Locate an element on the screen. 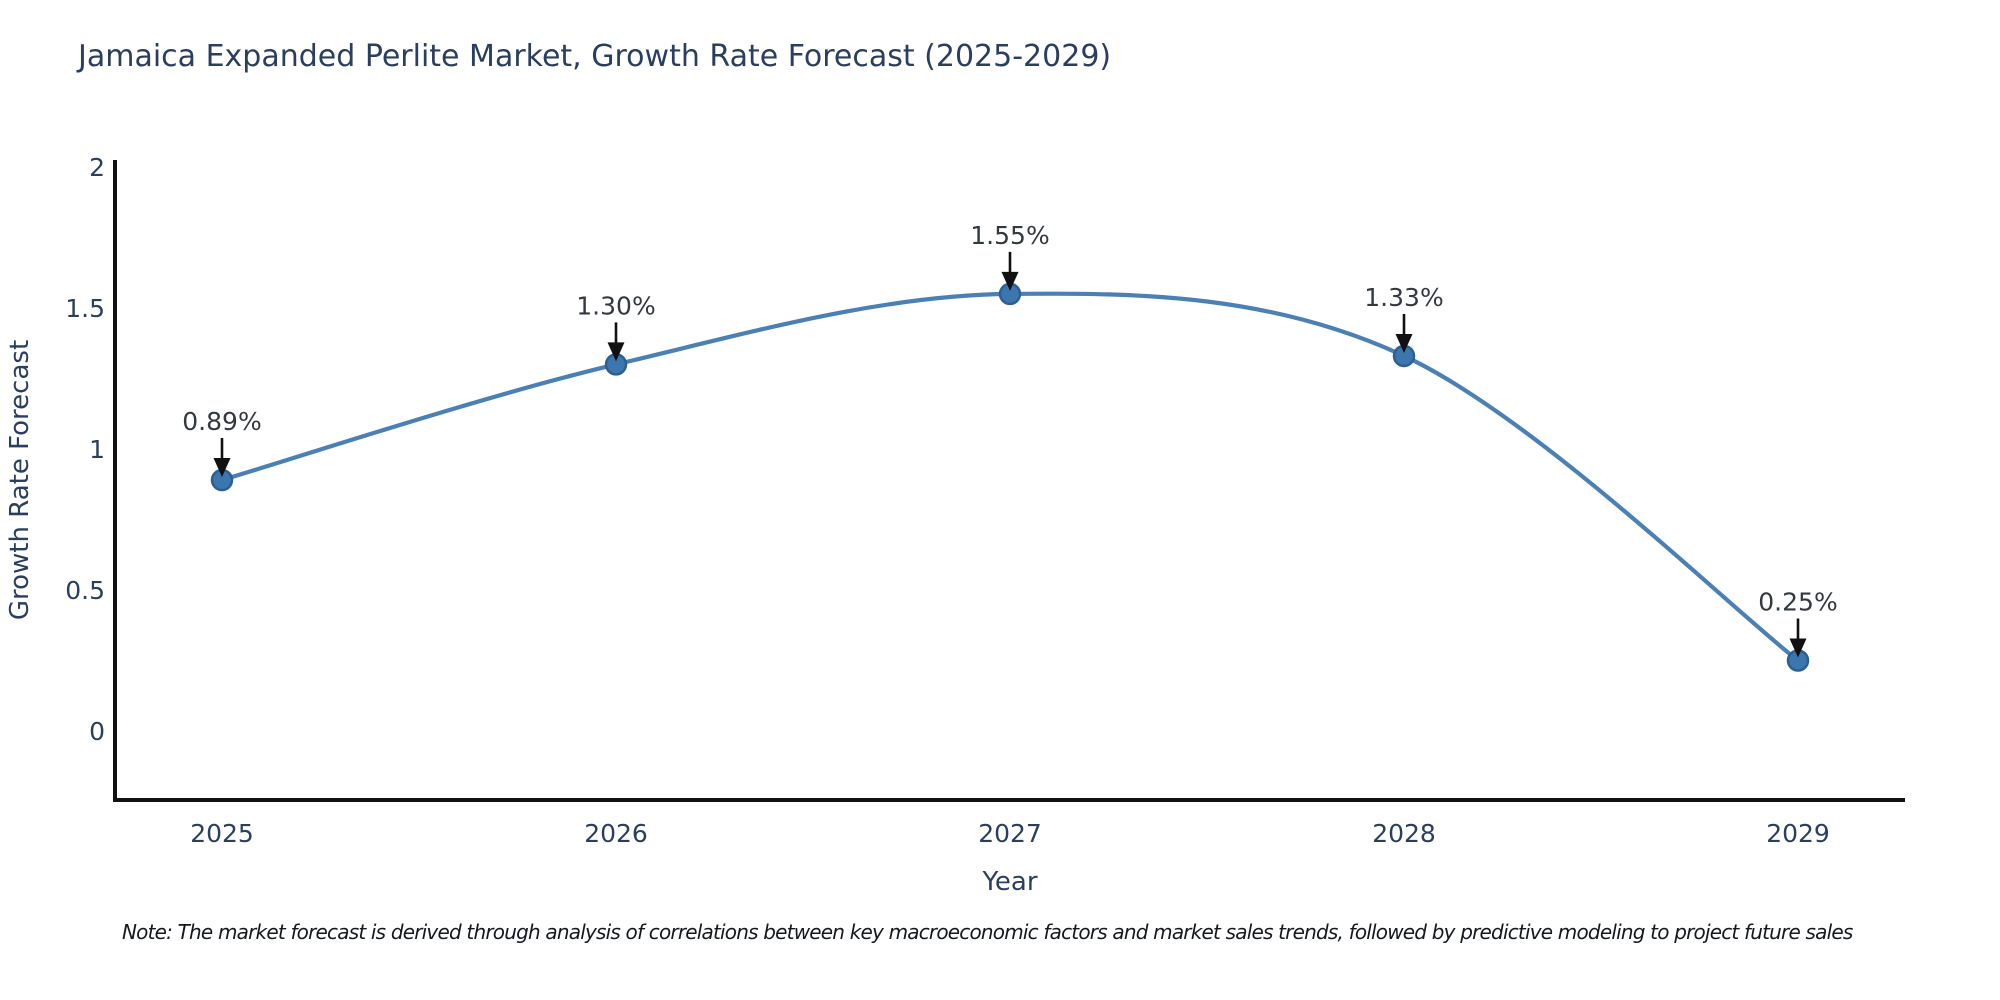 The height and width of the screenshot is (1000, 2000). data-point-label: 1.30% is located at coordinates (615, 305).